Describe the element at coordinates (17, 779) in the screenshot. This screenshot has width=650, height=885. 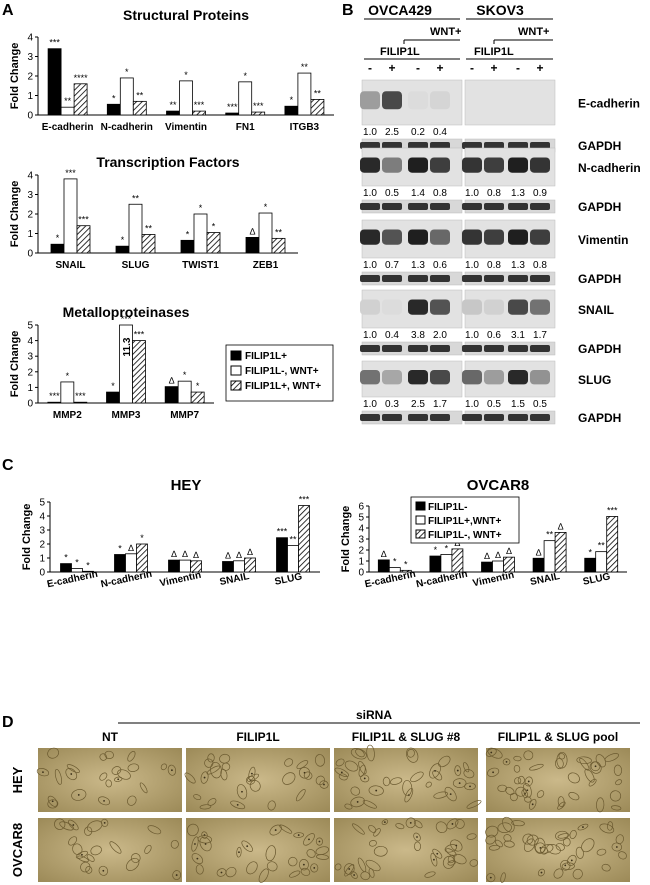
I see `cell-line-row-label: HEY` at that location.